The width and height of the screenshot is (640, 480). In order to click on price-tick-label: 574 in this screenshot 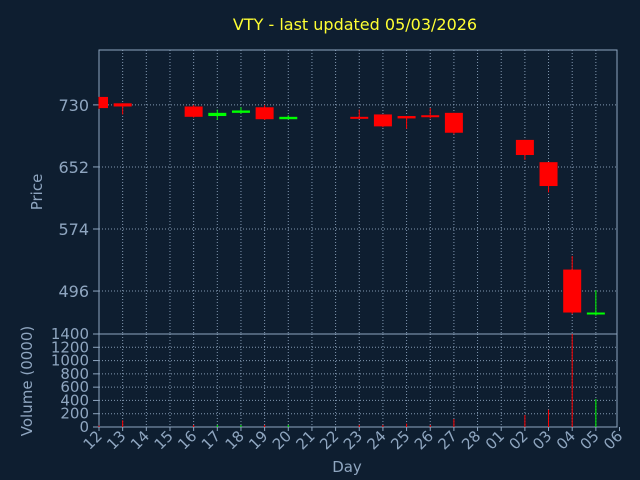, I will do `click(73, 229)`.